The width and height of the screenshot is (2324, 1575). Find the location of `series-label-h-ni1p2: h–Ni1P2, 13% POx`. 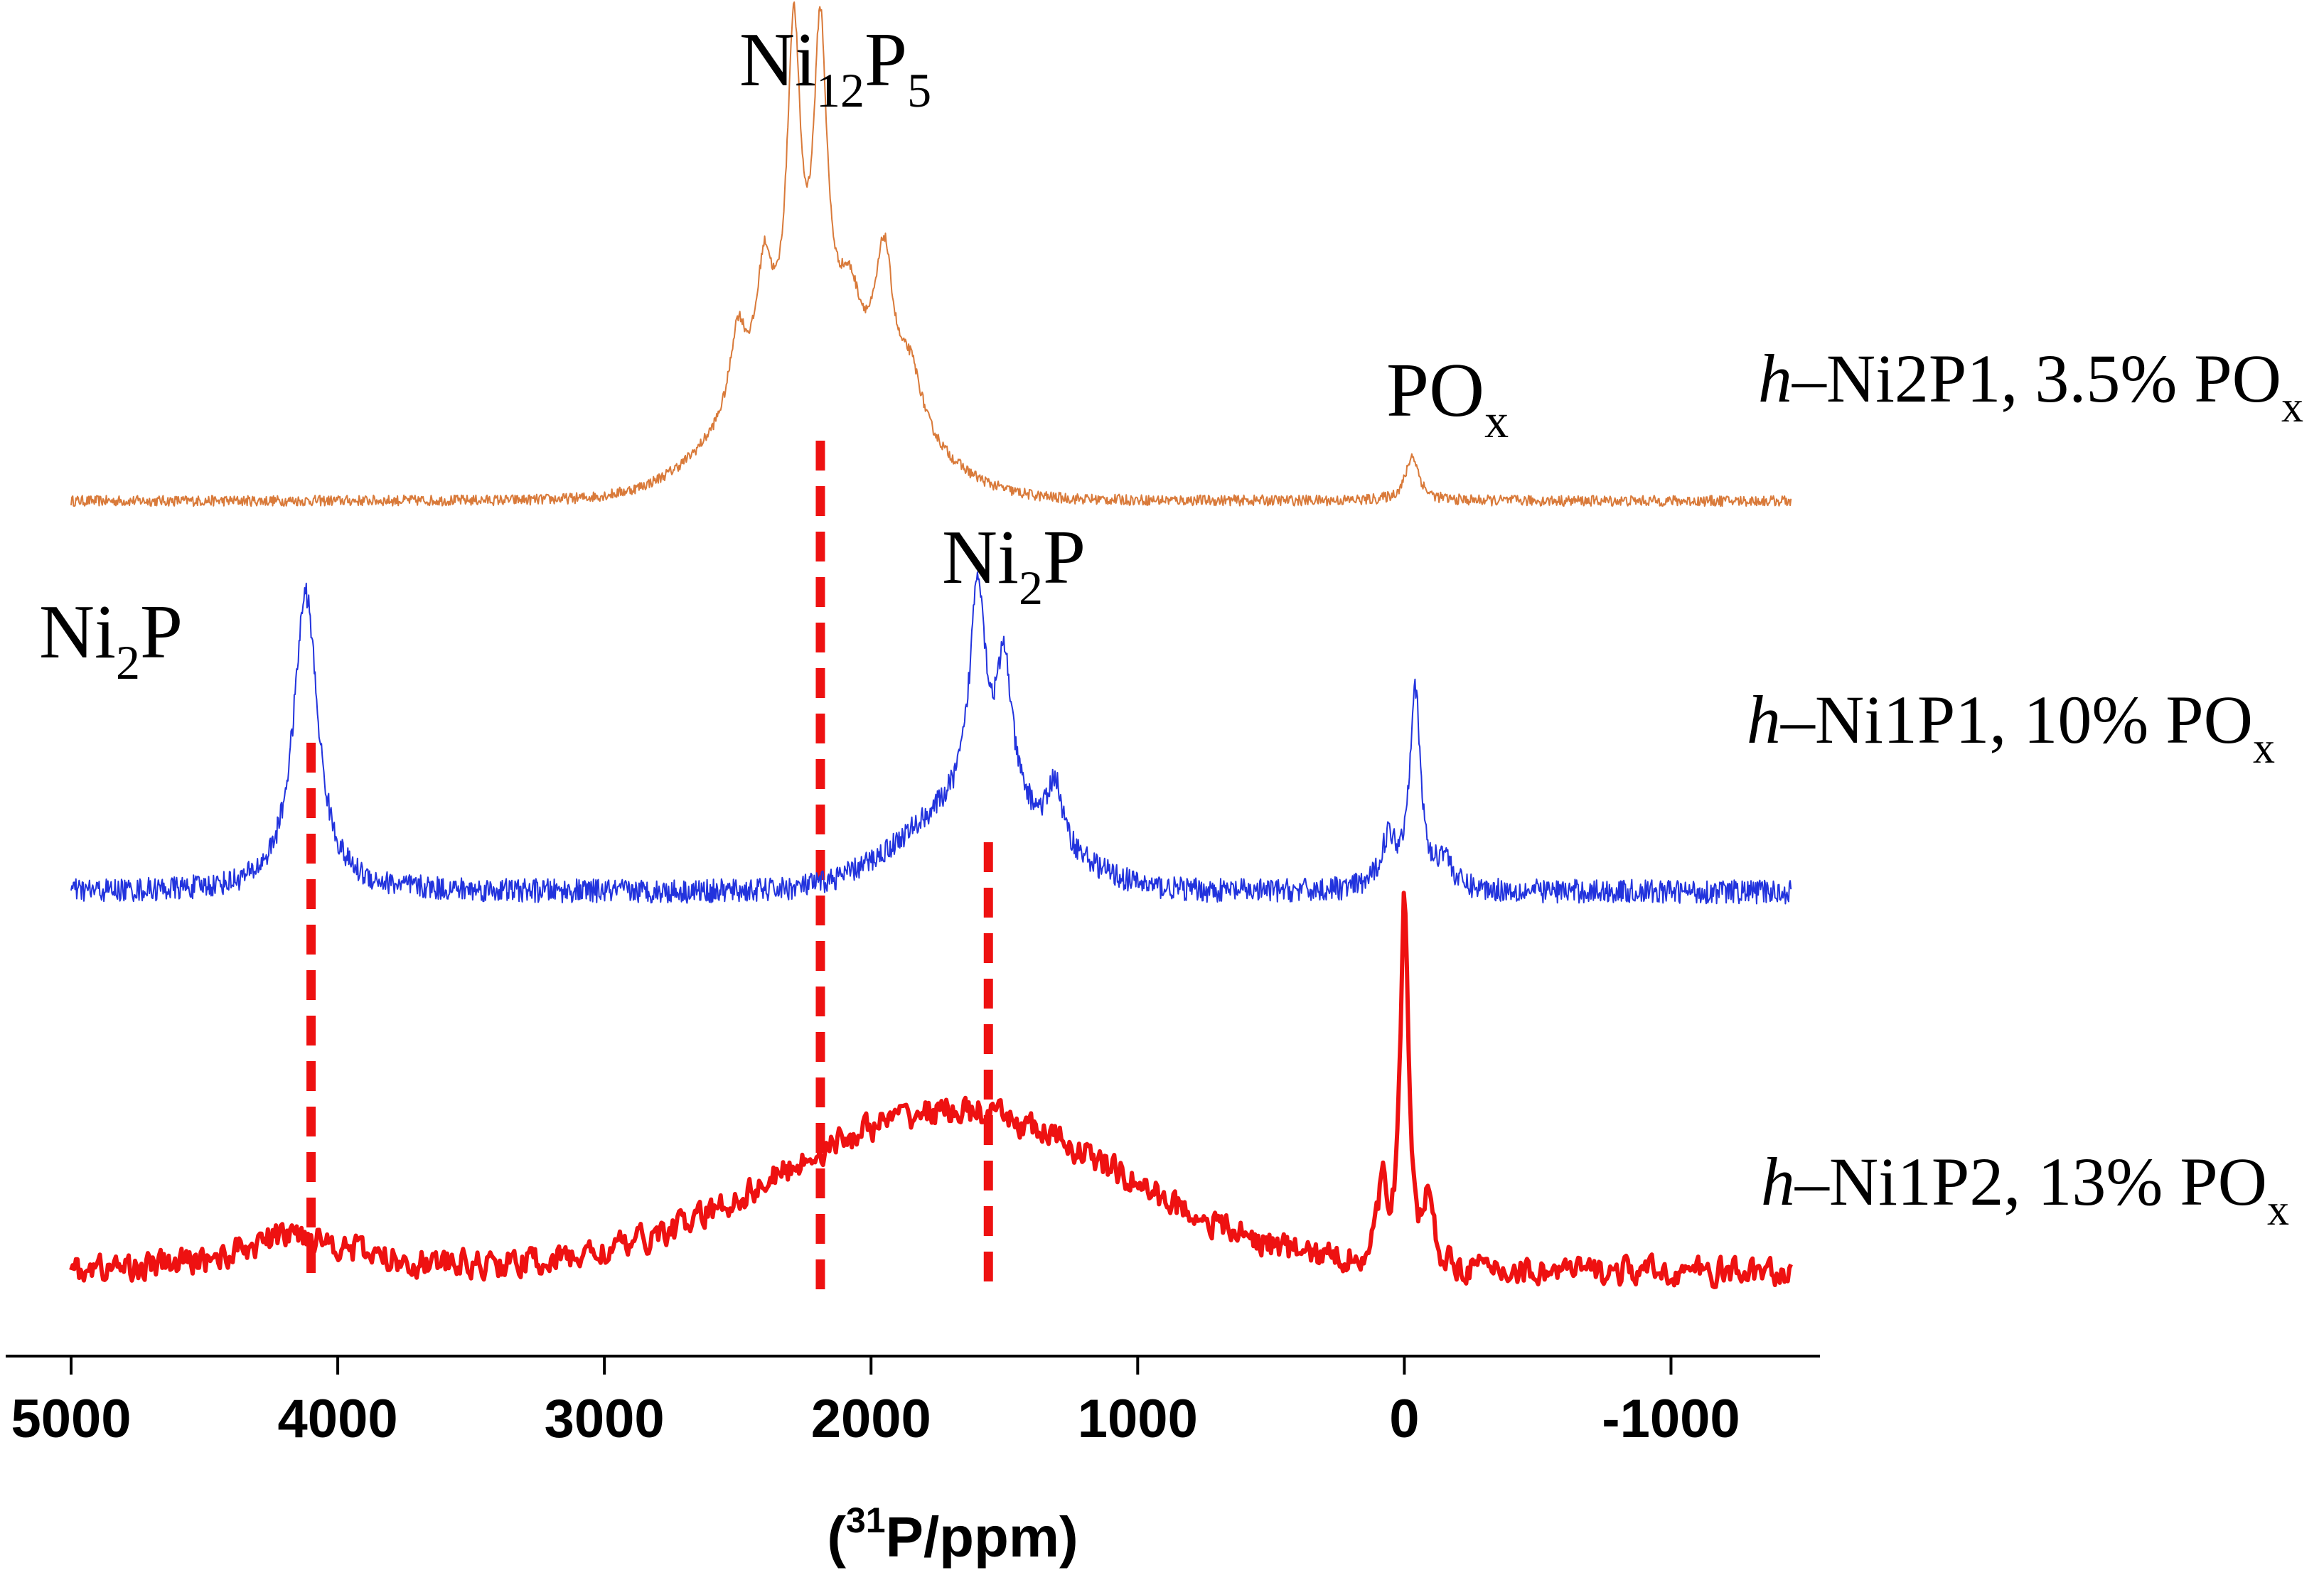

series-label-h-ni1p2: h–Ni1P2, 13% POx is located at coordinates (2025, 1189).